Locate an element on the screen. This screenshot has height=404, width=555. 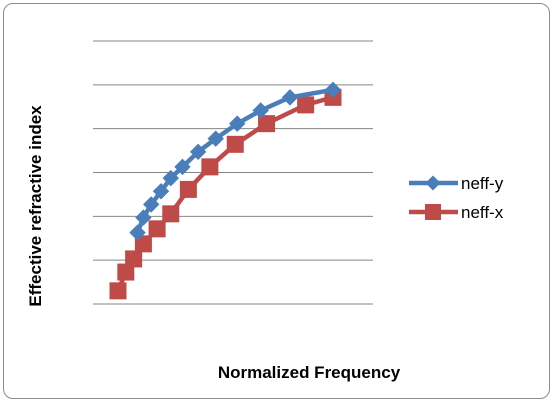
y-axis-title: Effective refractive index is located at coordinates (35, 206).